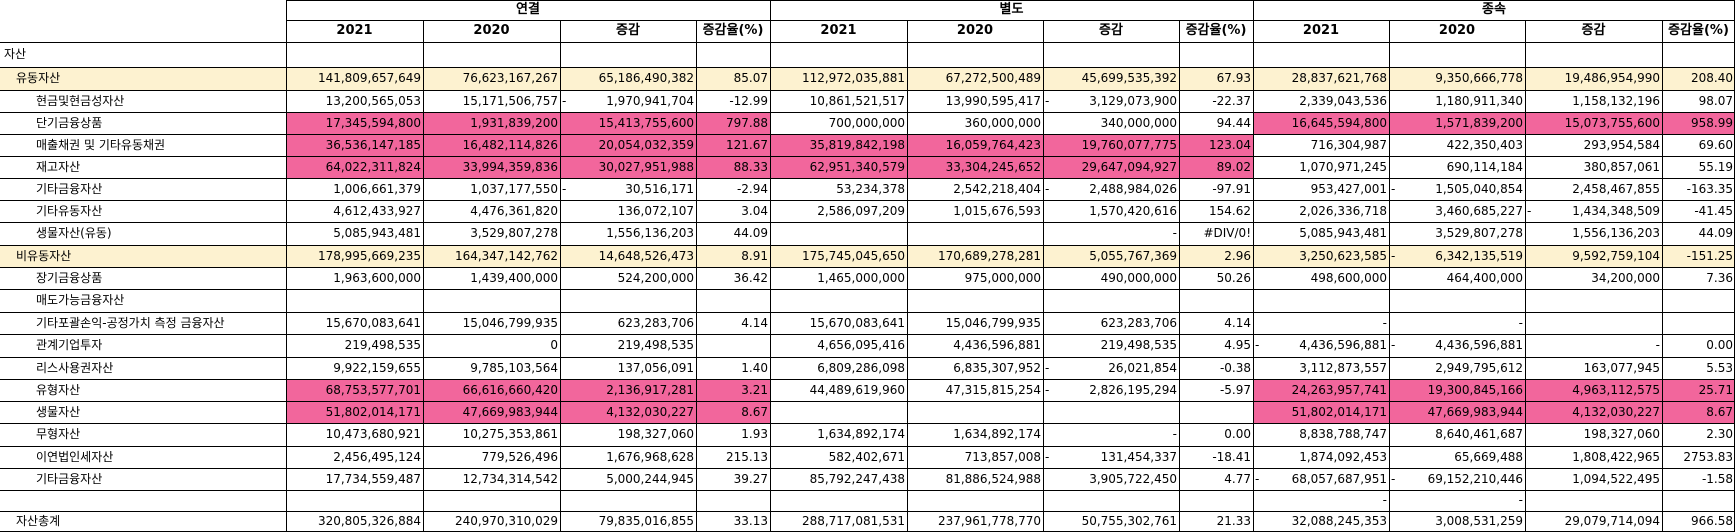  I want to click on table-cell: 67.93, so click(1233, 78).